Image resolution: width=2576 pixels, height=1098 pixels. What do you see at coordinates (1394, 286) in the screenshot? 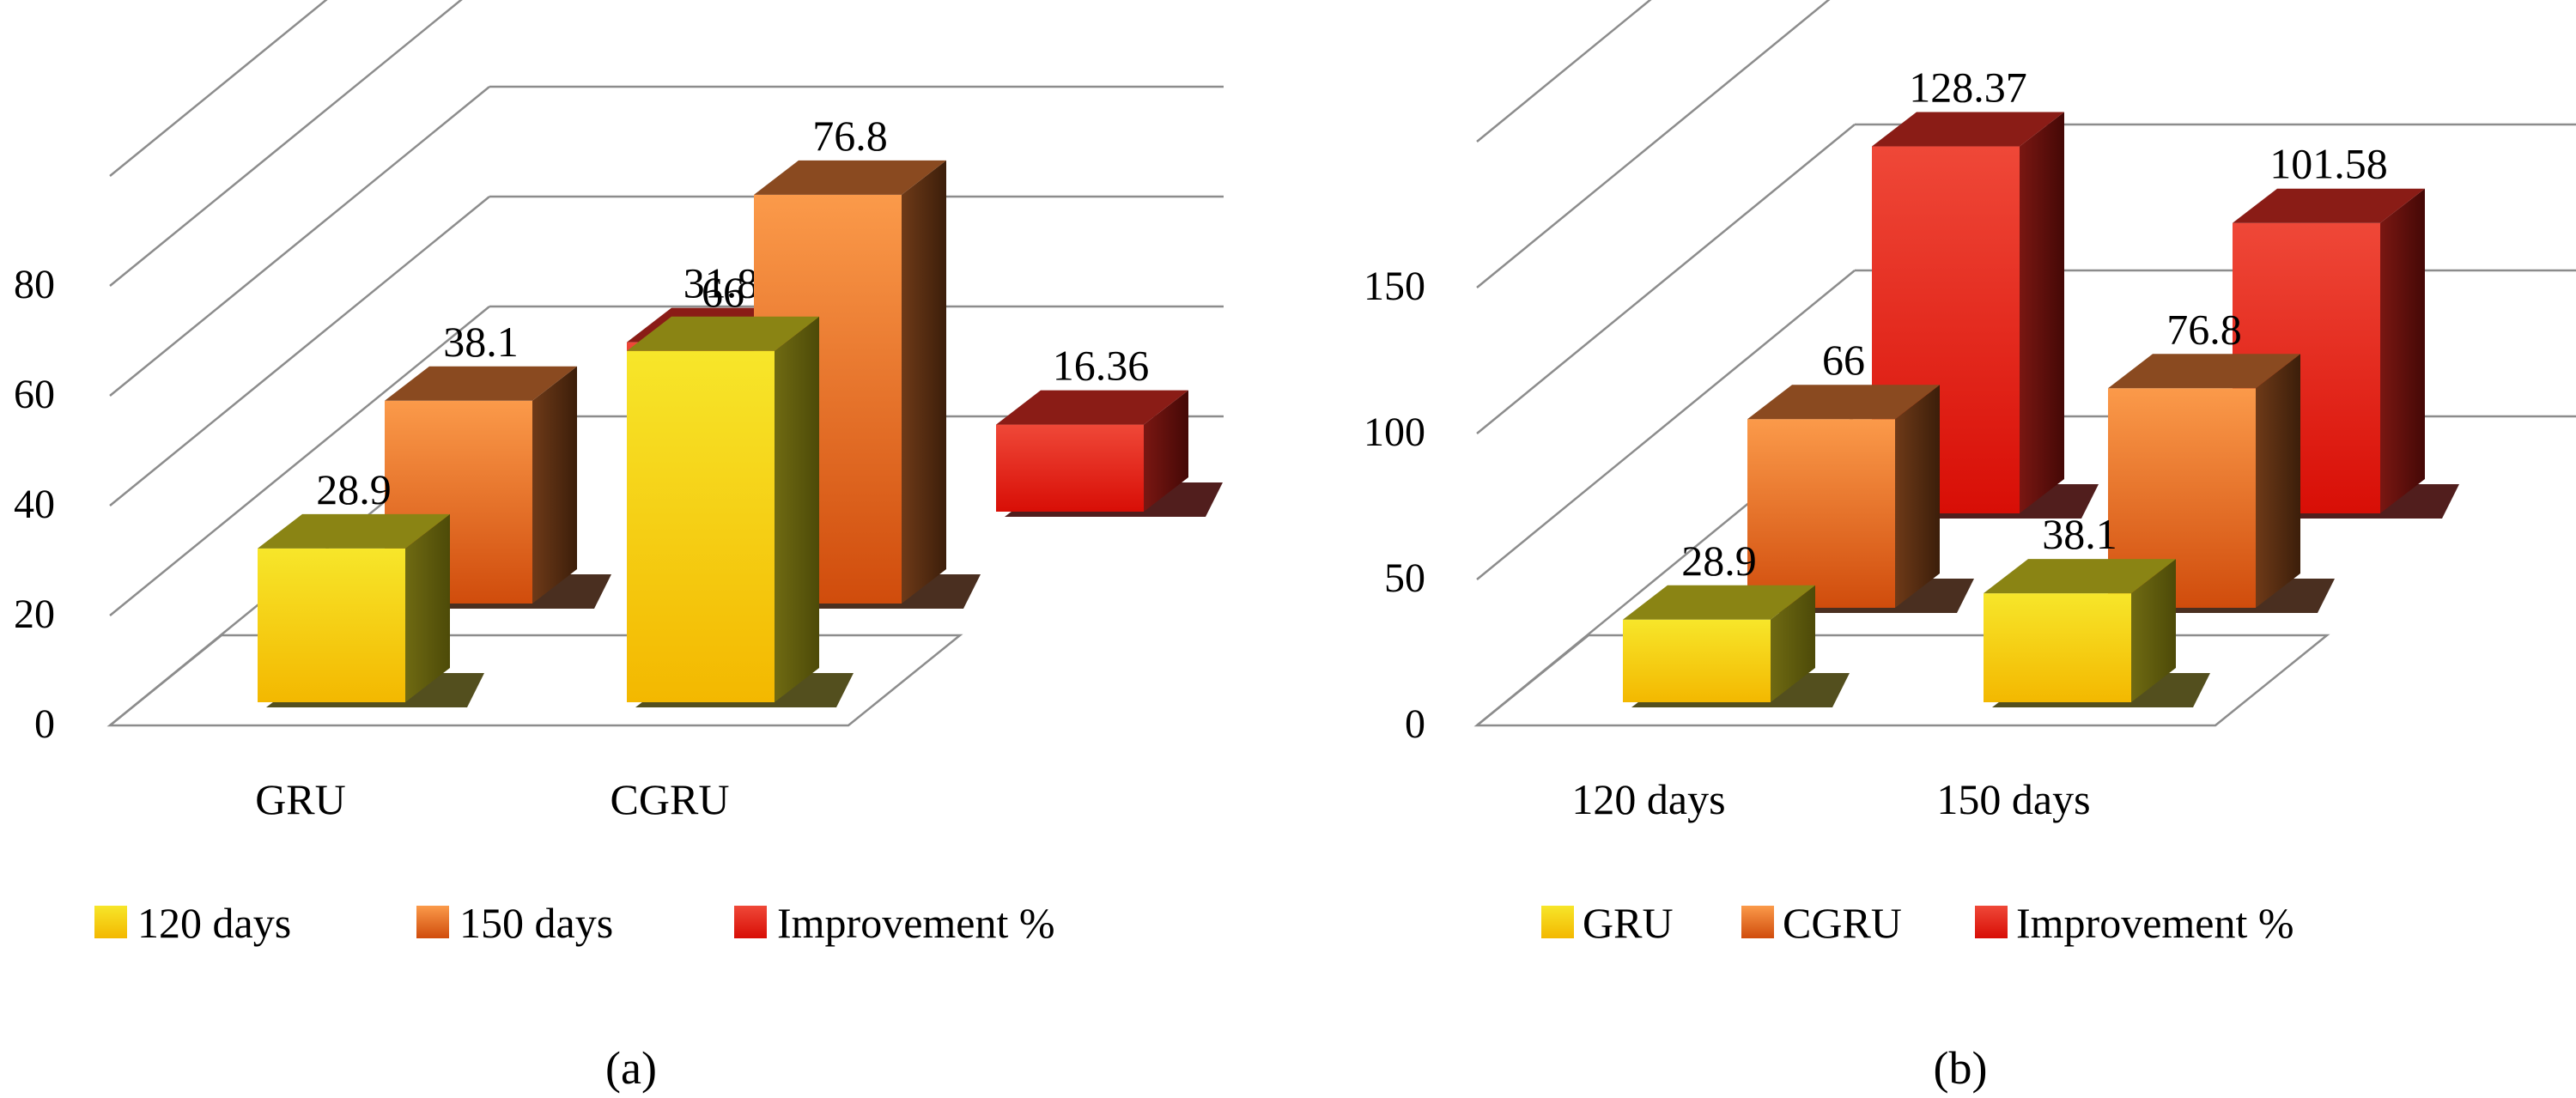
I see `y-tick-label: 150` at bounding box center [1394, 286].